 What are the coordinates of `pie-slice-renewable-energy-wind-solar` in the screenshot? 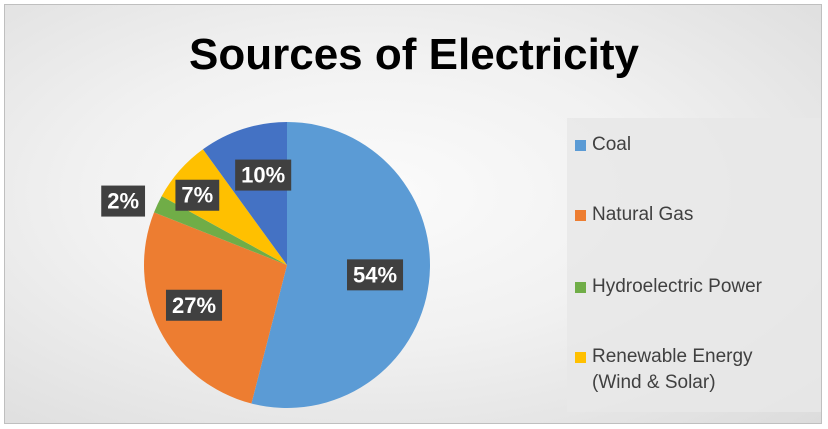 It's located at (224, 207).